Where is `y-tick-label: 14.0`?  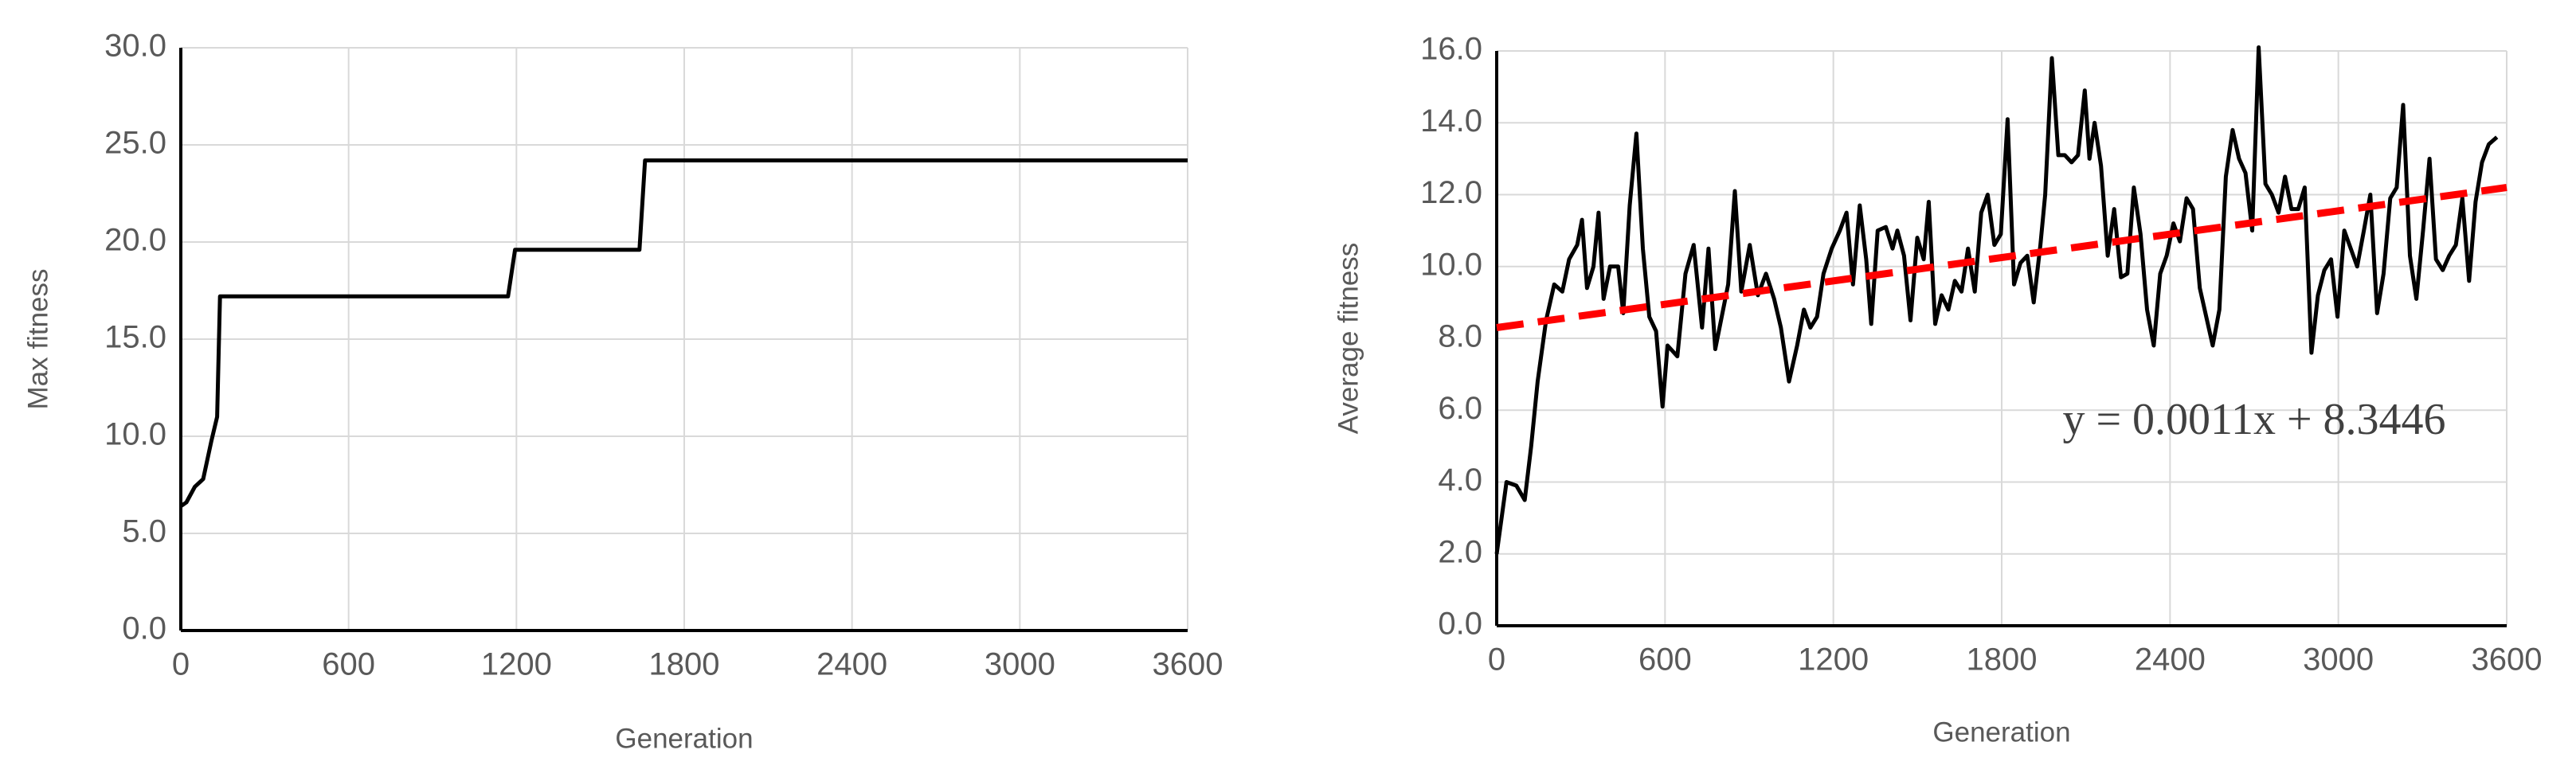 y-tick-label: 14.0 is located at coordinates (1451, 121).